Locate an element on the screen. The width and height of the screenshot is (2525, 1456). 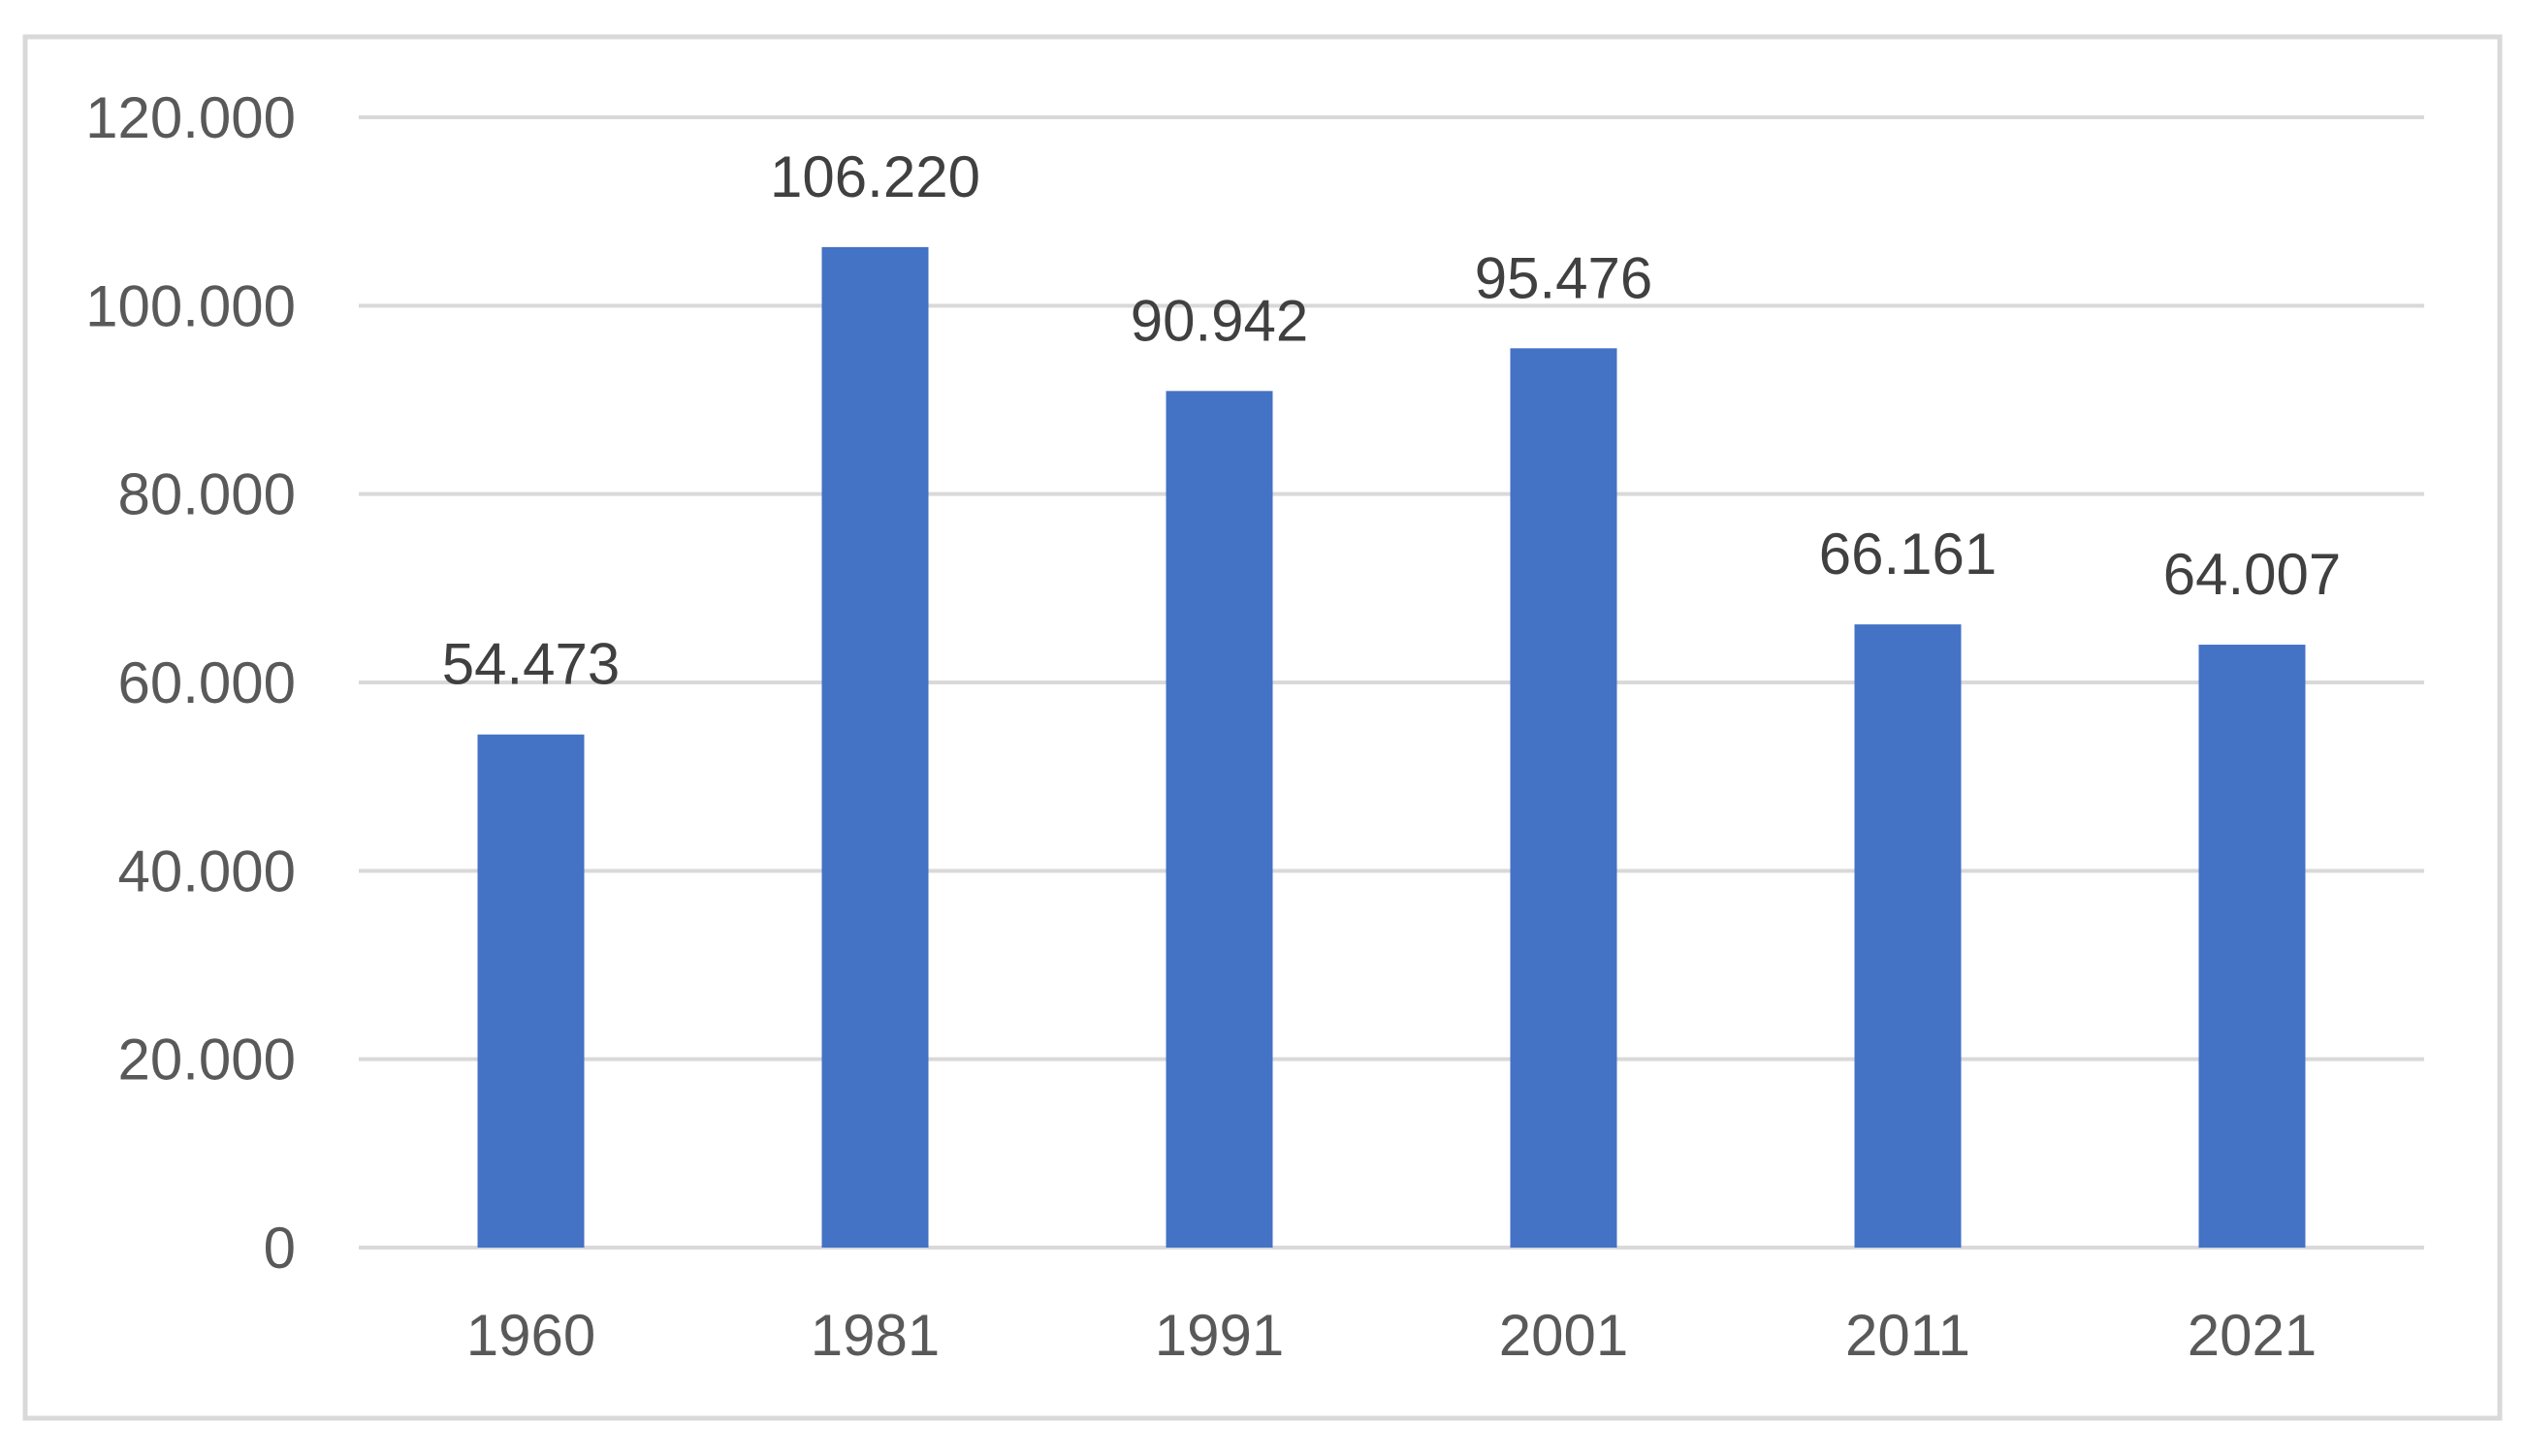
x-axis-tick-labels: 1960 1981 1991 2001 2011 2021 is located at coordinates (1391, 1336).